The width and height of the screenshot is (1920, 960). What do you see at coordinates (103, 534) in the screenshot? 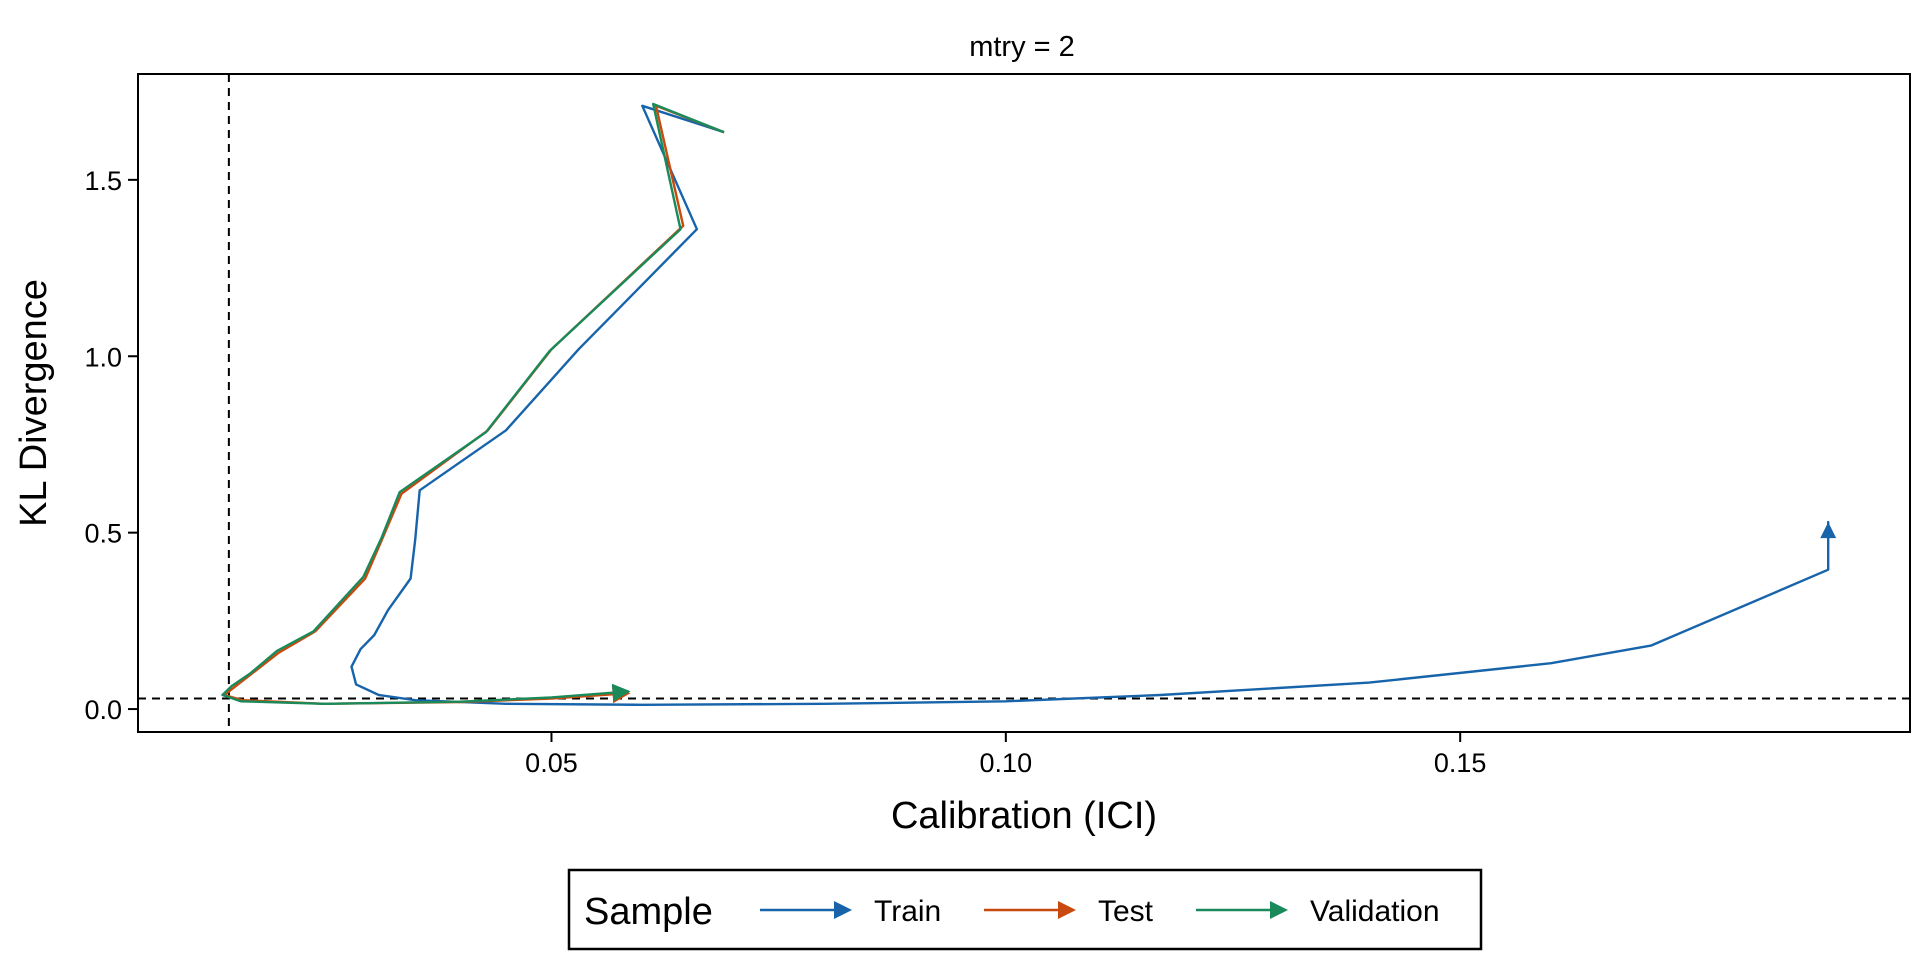
I see `y-tick-label: 0.5` at bounding box center [103, 534].